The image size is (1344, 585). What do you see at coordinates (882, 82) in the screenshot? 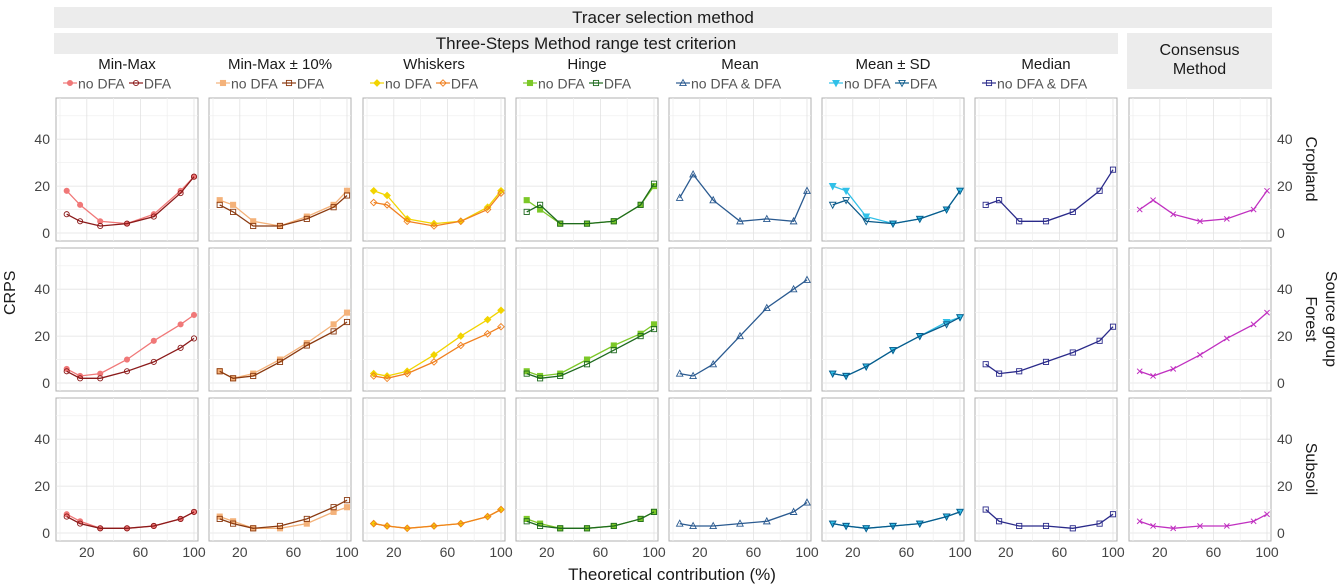
I see `column-legend: no DFA DFA` at bounding box center [882, 82].